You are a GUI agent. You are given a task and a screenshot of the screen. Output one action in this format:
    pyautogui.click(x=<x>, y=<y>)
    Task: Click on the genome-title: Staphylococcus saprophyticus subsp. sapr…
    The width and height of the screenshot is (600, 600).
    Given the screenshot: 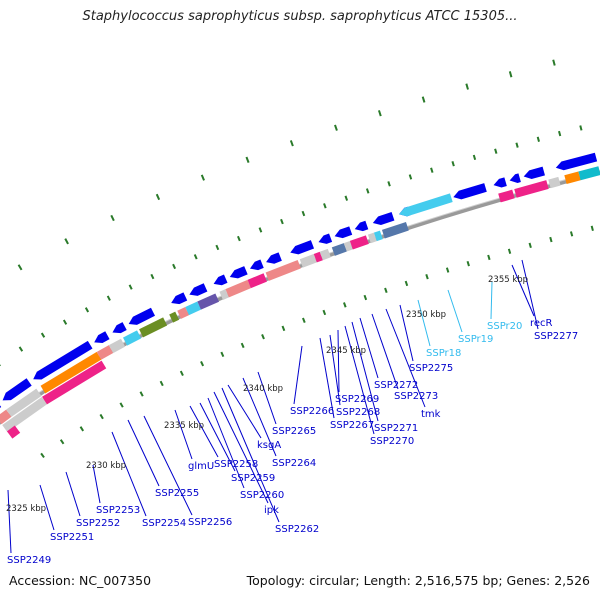 What is the action you would take?
    pyautogui.click(x=300, y=16)
    